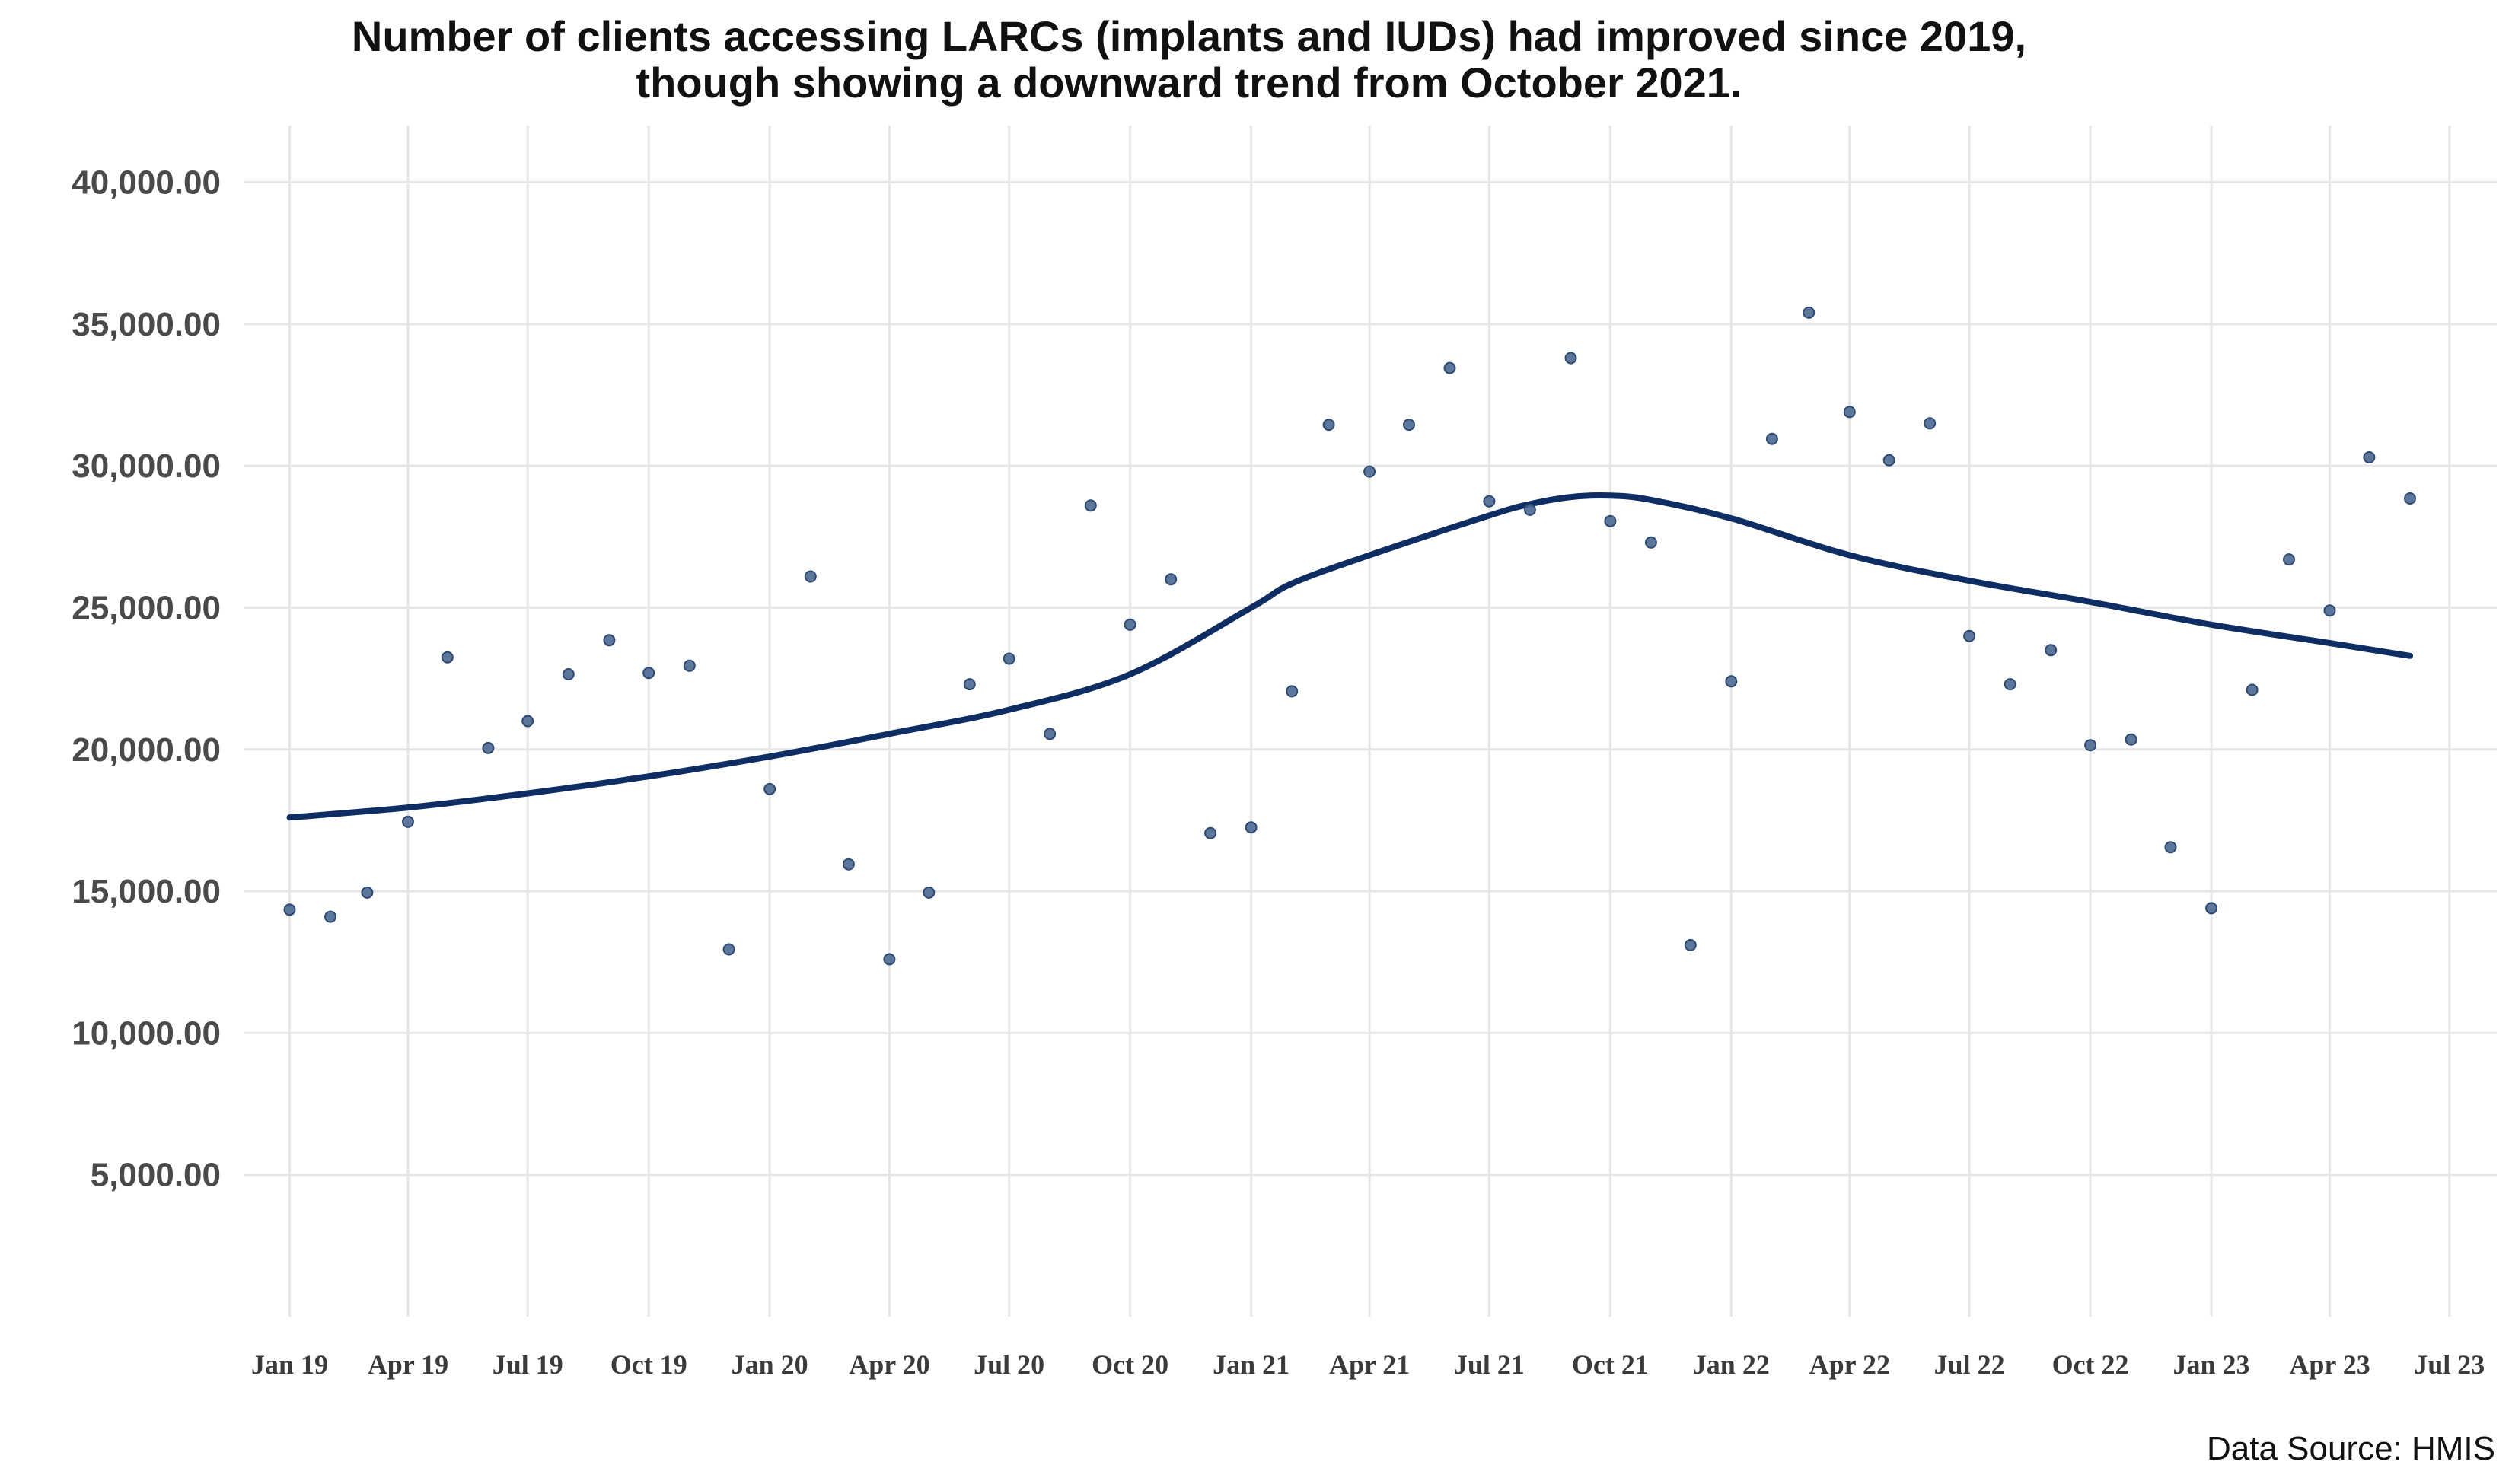  I want to click on x-tick-label: Jan 22, so click(1731, 1364).